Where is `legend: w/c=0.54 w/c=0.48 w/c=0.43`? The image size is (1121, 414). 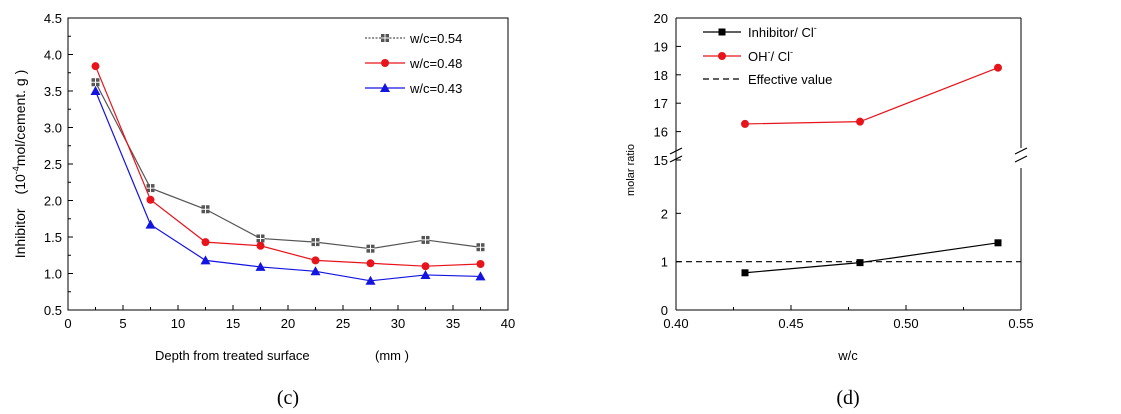 legend: w/c=0.54 w/c=0.48 w/c=0.43 is located at coordinates (413, 63).